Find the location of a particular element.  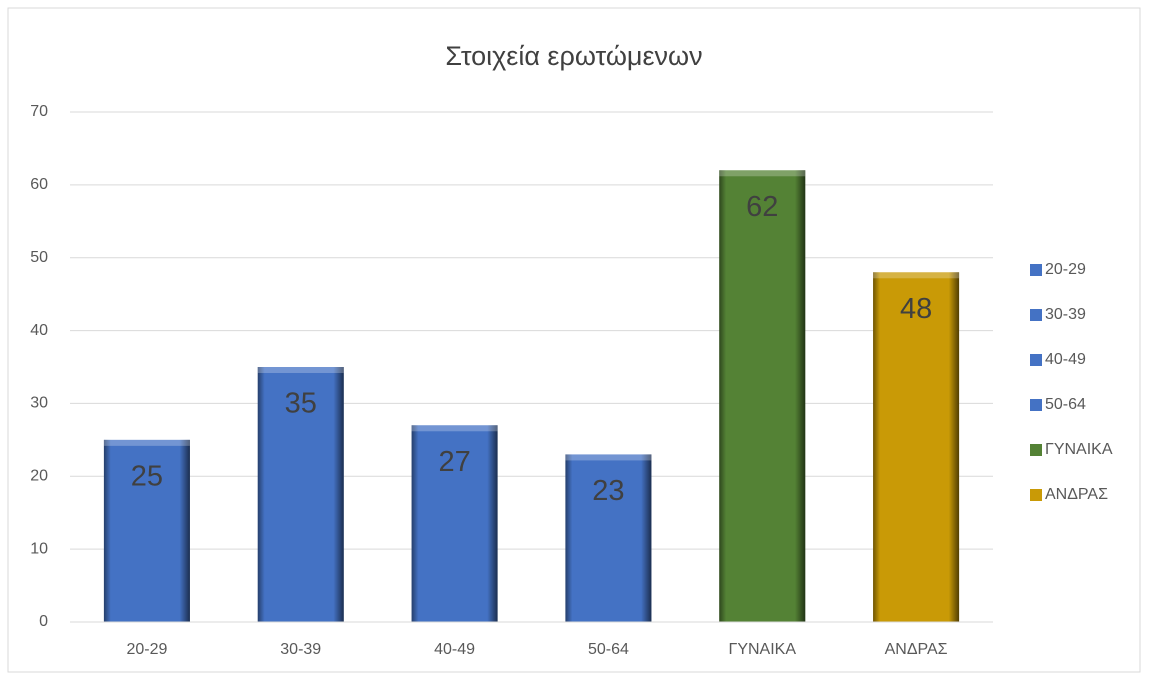

y-tick-label: 30 is located at coordinates (39, 403).